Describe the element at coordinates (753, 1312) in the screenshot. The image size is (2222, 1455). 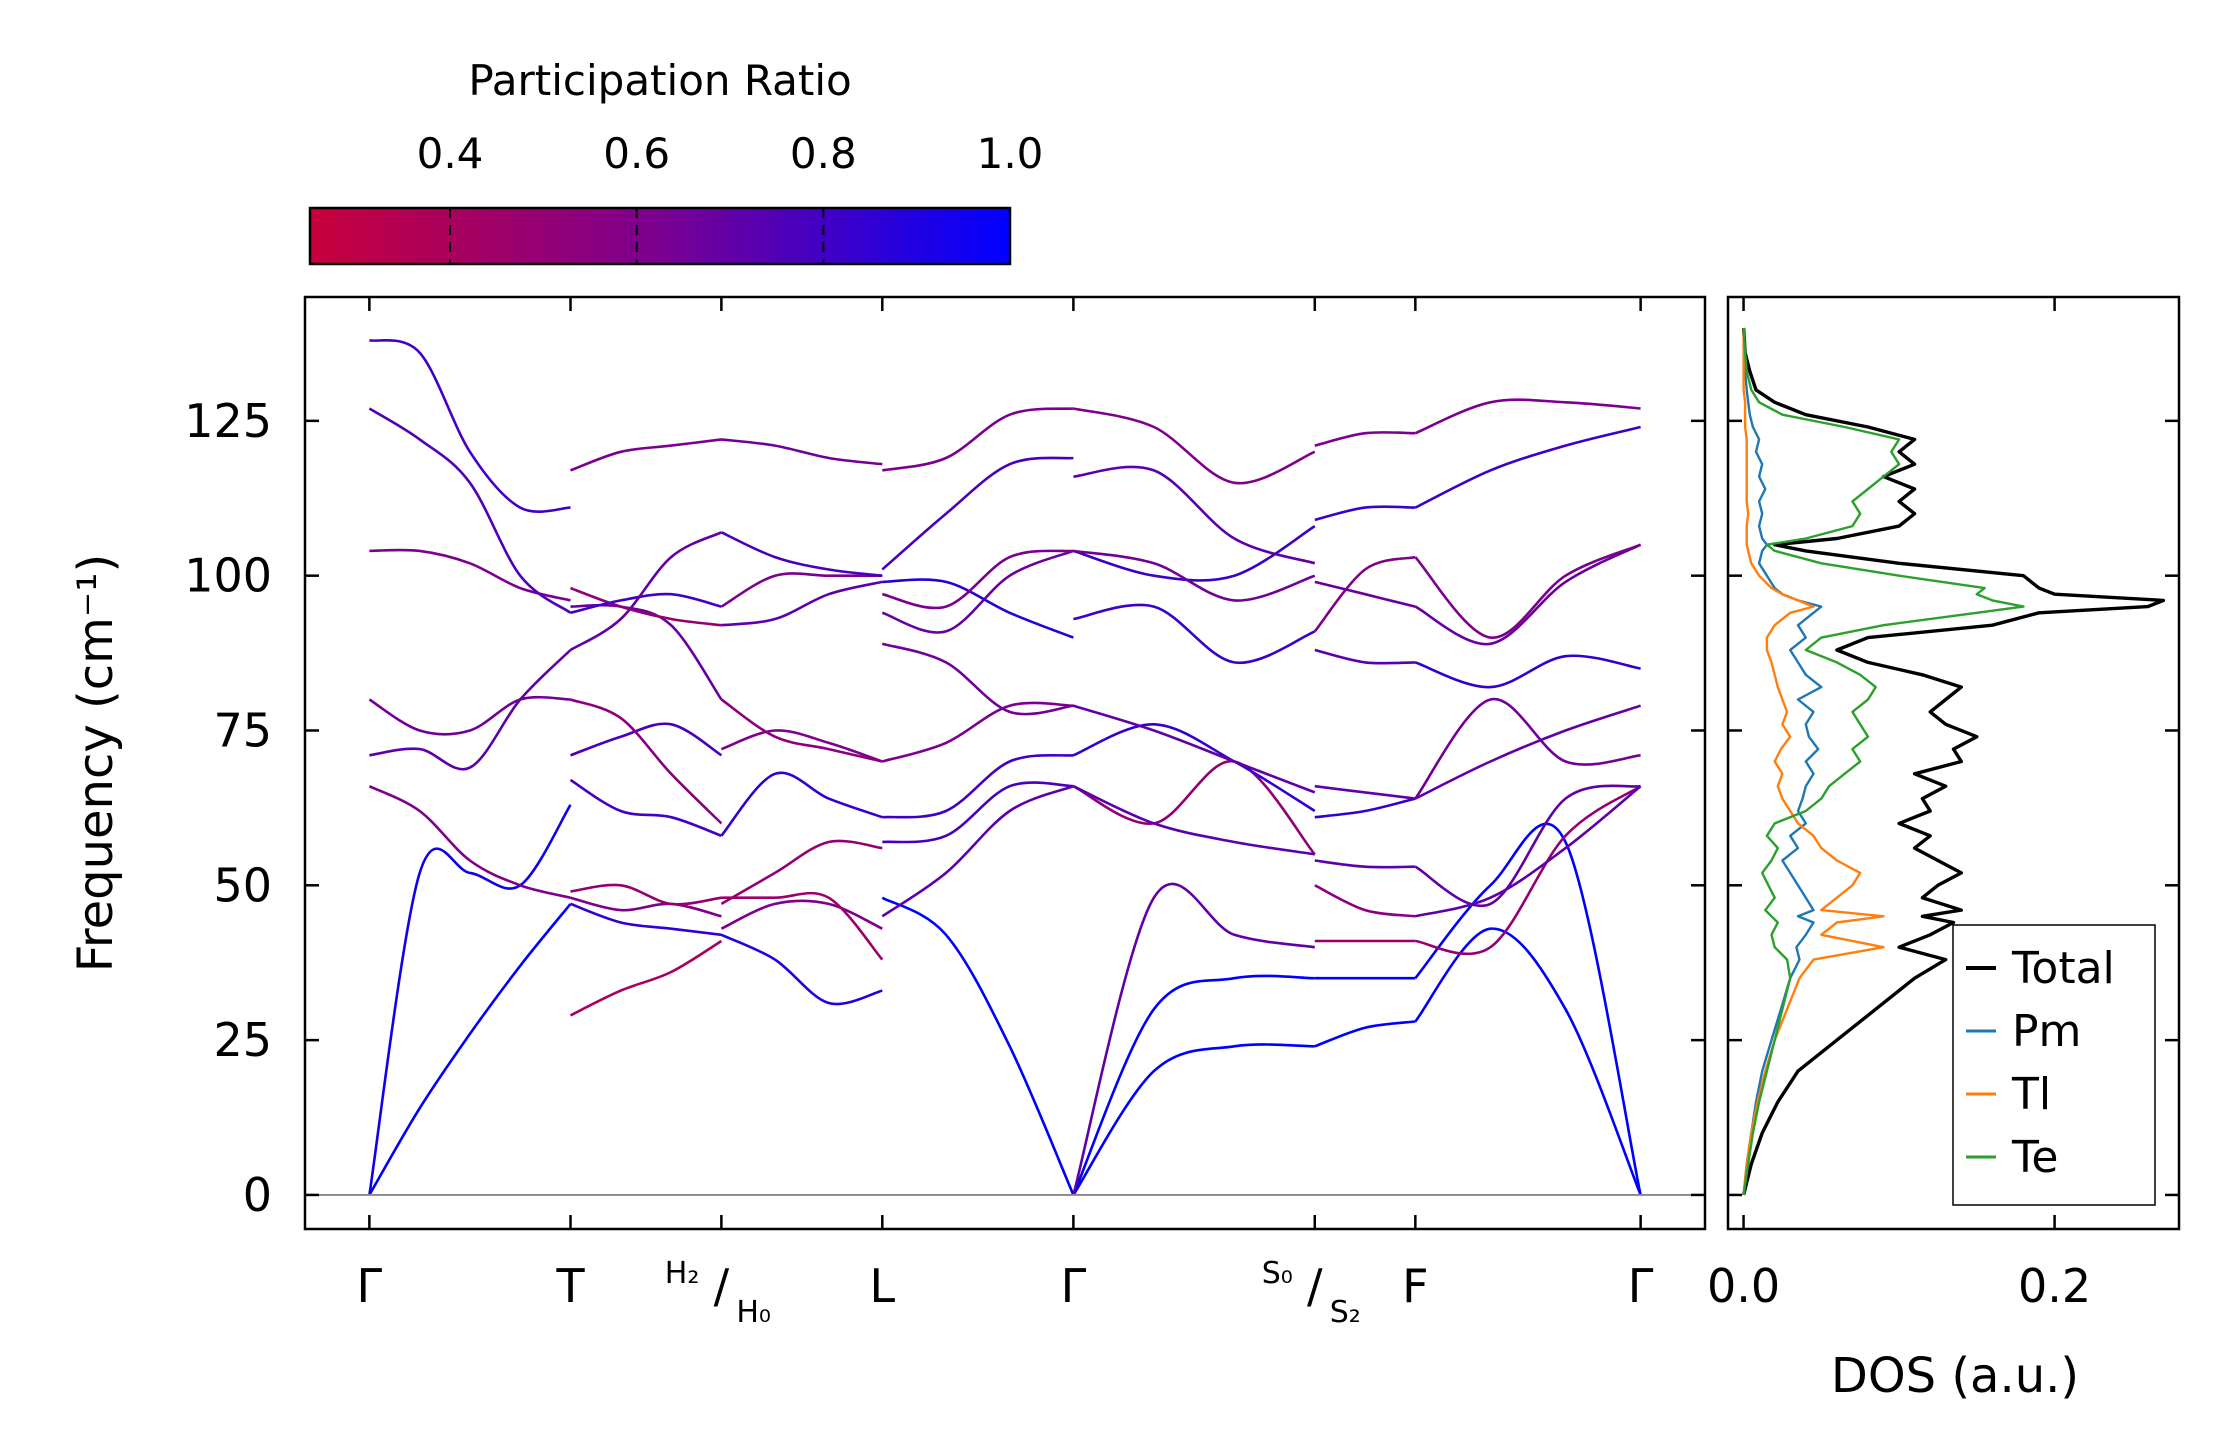
I see `x-tick-label-bottom: H₀` at that location.